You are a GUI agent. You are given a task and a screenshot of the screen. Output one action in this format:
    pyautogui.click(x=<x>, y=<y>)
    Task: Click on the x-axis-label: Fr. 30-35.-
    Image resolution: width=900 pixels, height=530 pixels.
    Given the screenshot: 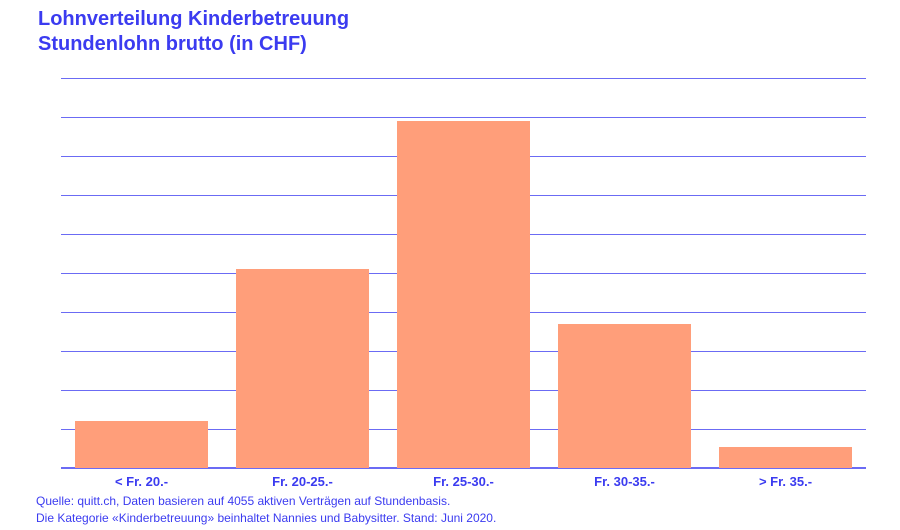 What is the action you would take?
    pyautogui.click(x=624, y=481)
    